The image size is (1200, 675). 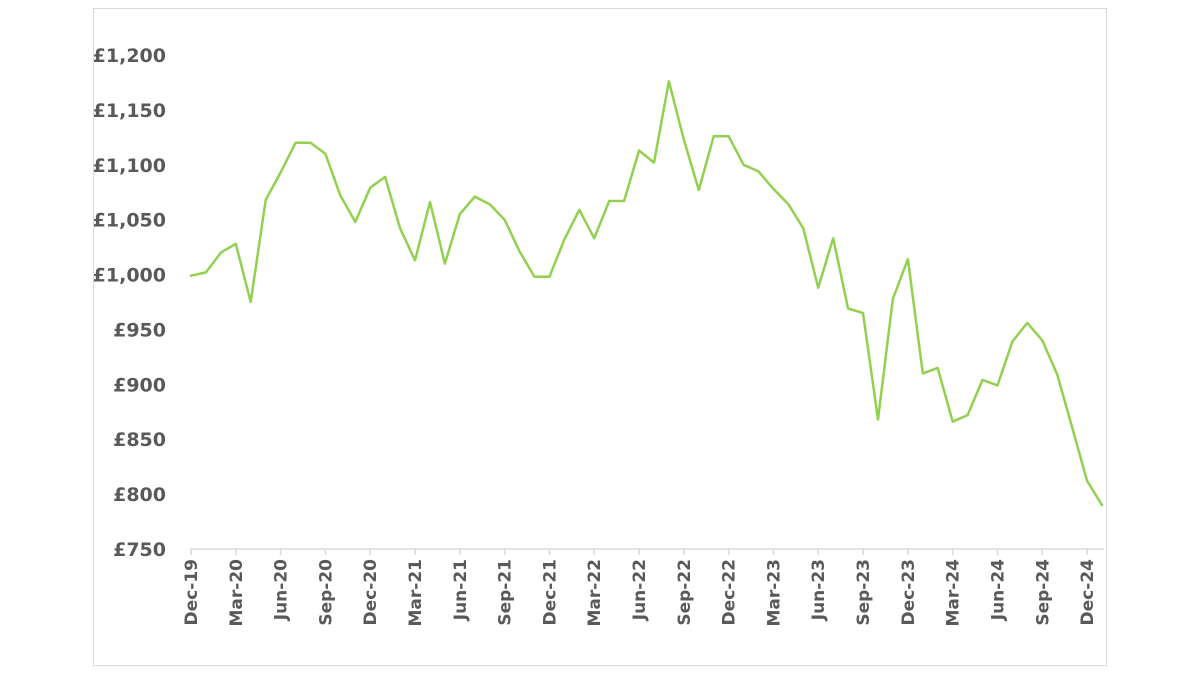 What do you see at coordinates (819, 590) in the screenshot?
I see `x-tick-label: Jun-23` at bounding box center [819, 590].